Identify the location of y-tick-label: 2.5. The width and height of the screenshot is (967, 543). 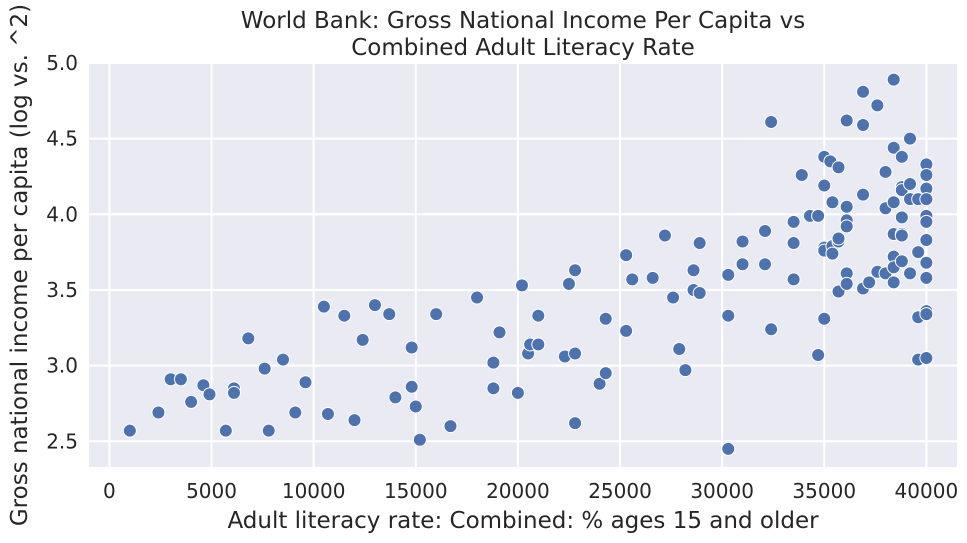
(62, 441).